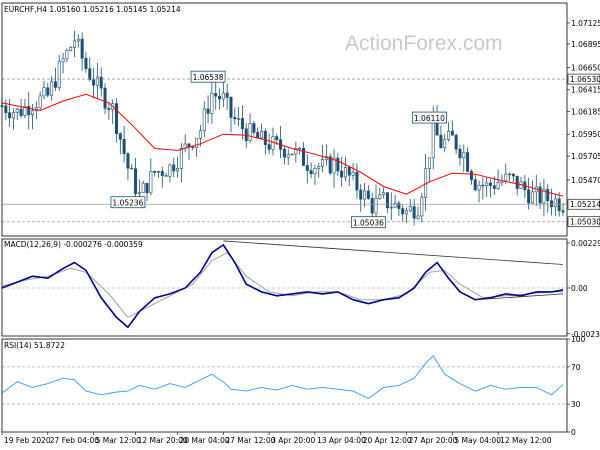 The height and width of the screenshot is (450, 600). Describe the element at coordinates (585, 90) in the screenshot. I see `axis-tick-label: 1.06415` at that location.